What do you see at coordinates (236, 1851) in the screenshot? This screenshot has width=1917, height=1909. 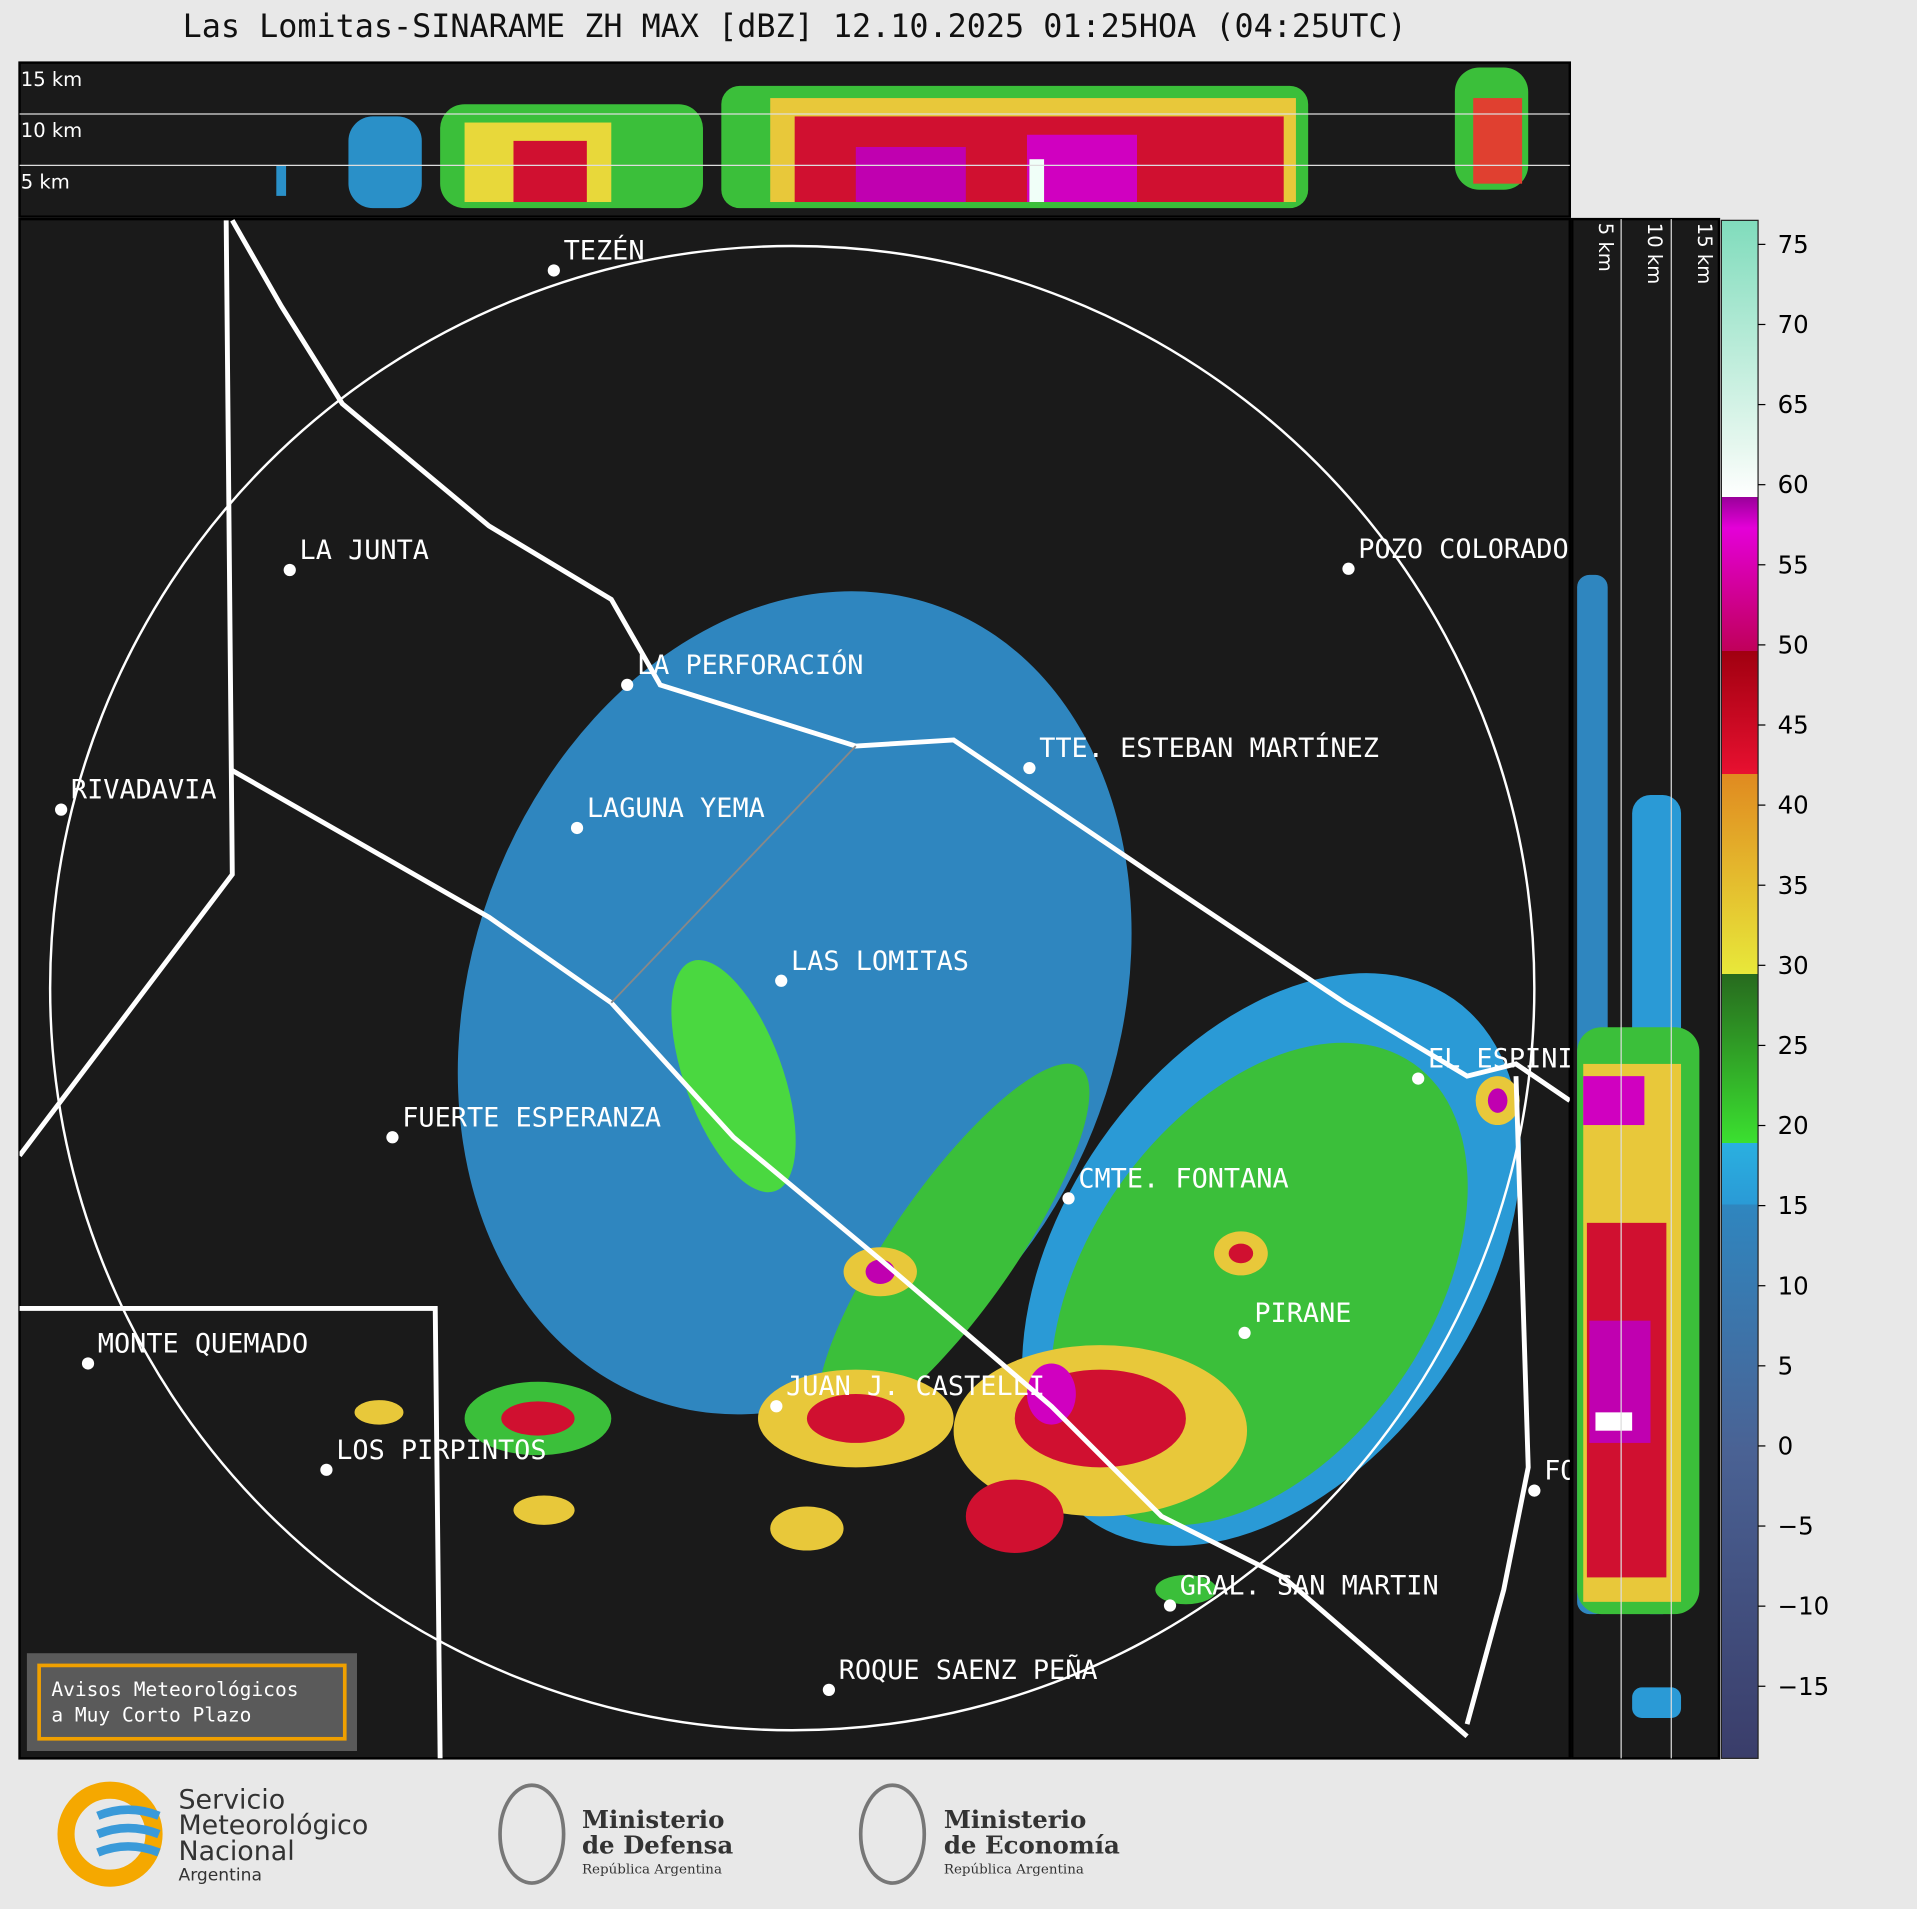 I see `logo-text: Nacional` at bounding box center [236, 1851].